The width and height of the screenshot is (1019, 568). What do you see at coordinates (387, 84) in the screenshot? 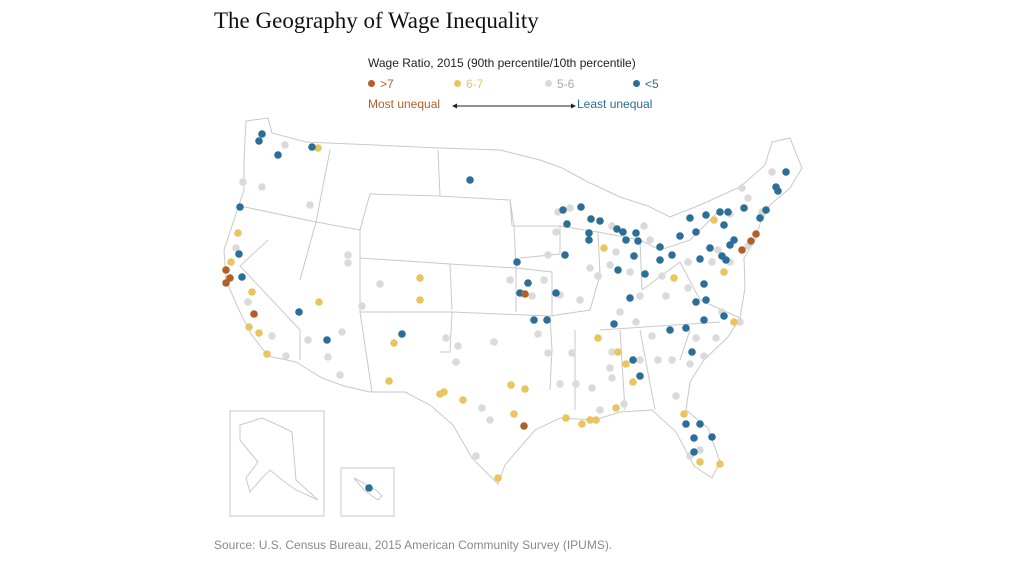
I see `legend-label-gt7: >7` at bounding box center [387, 84].